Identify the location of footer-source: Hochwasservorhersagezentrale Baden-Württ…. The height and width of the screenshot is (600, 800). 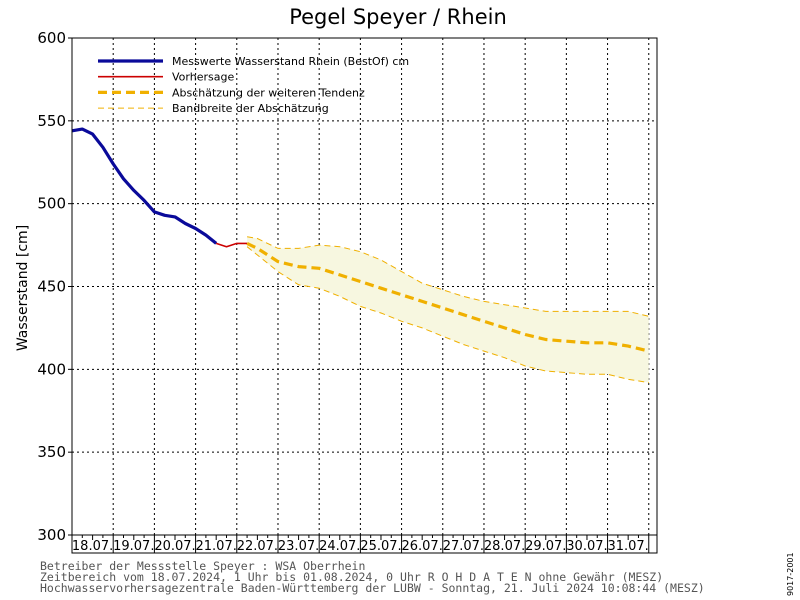
(372, 588).